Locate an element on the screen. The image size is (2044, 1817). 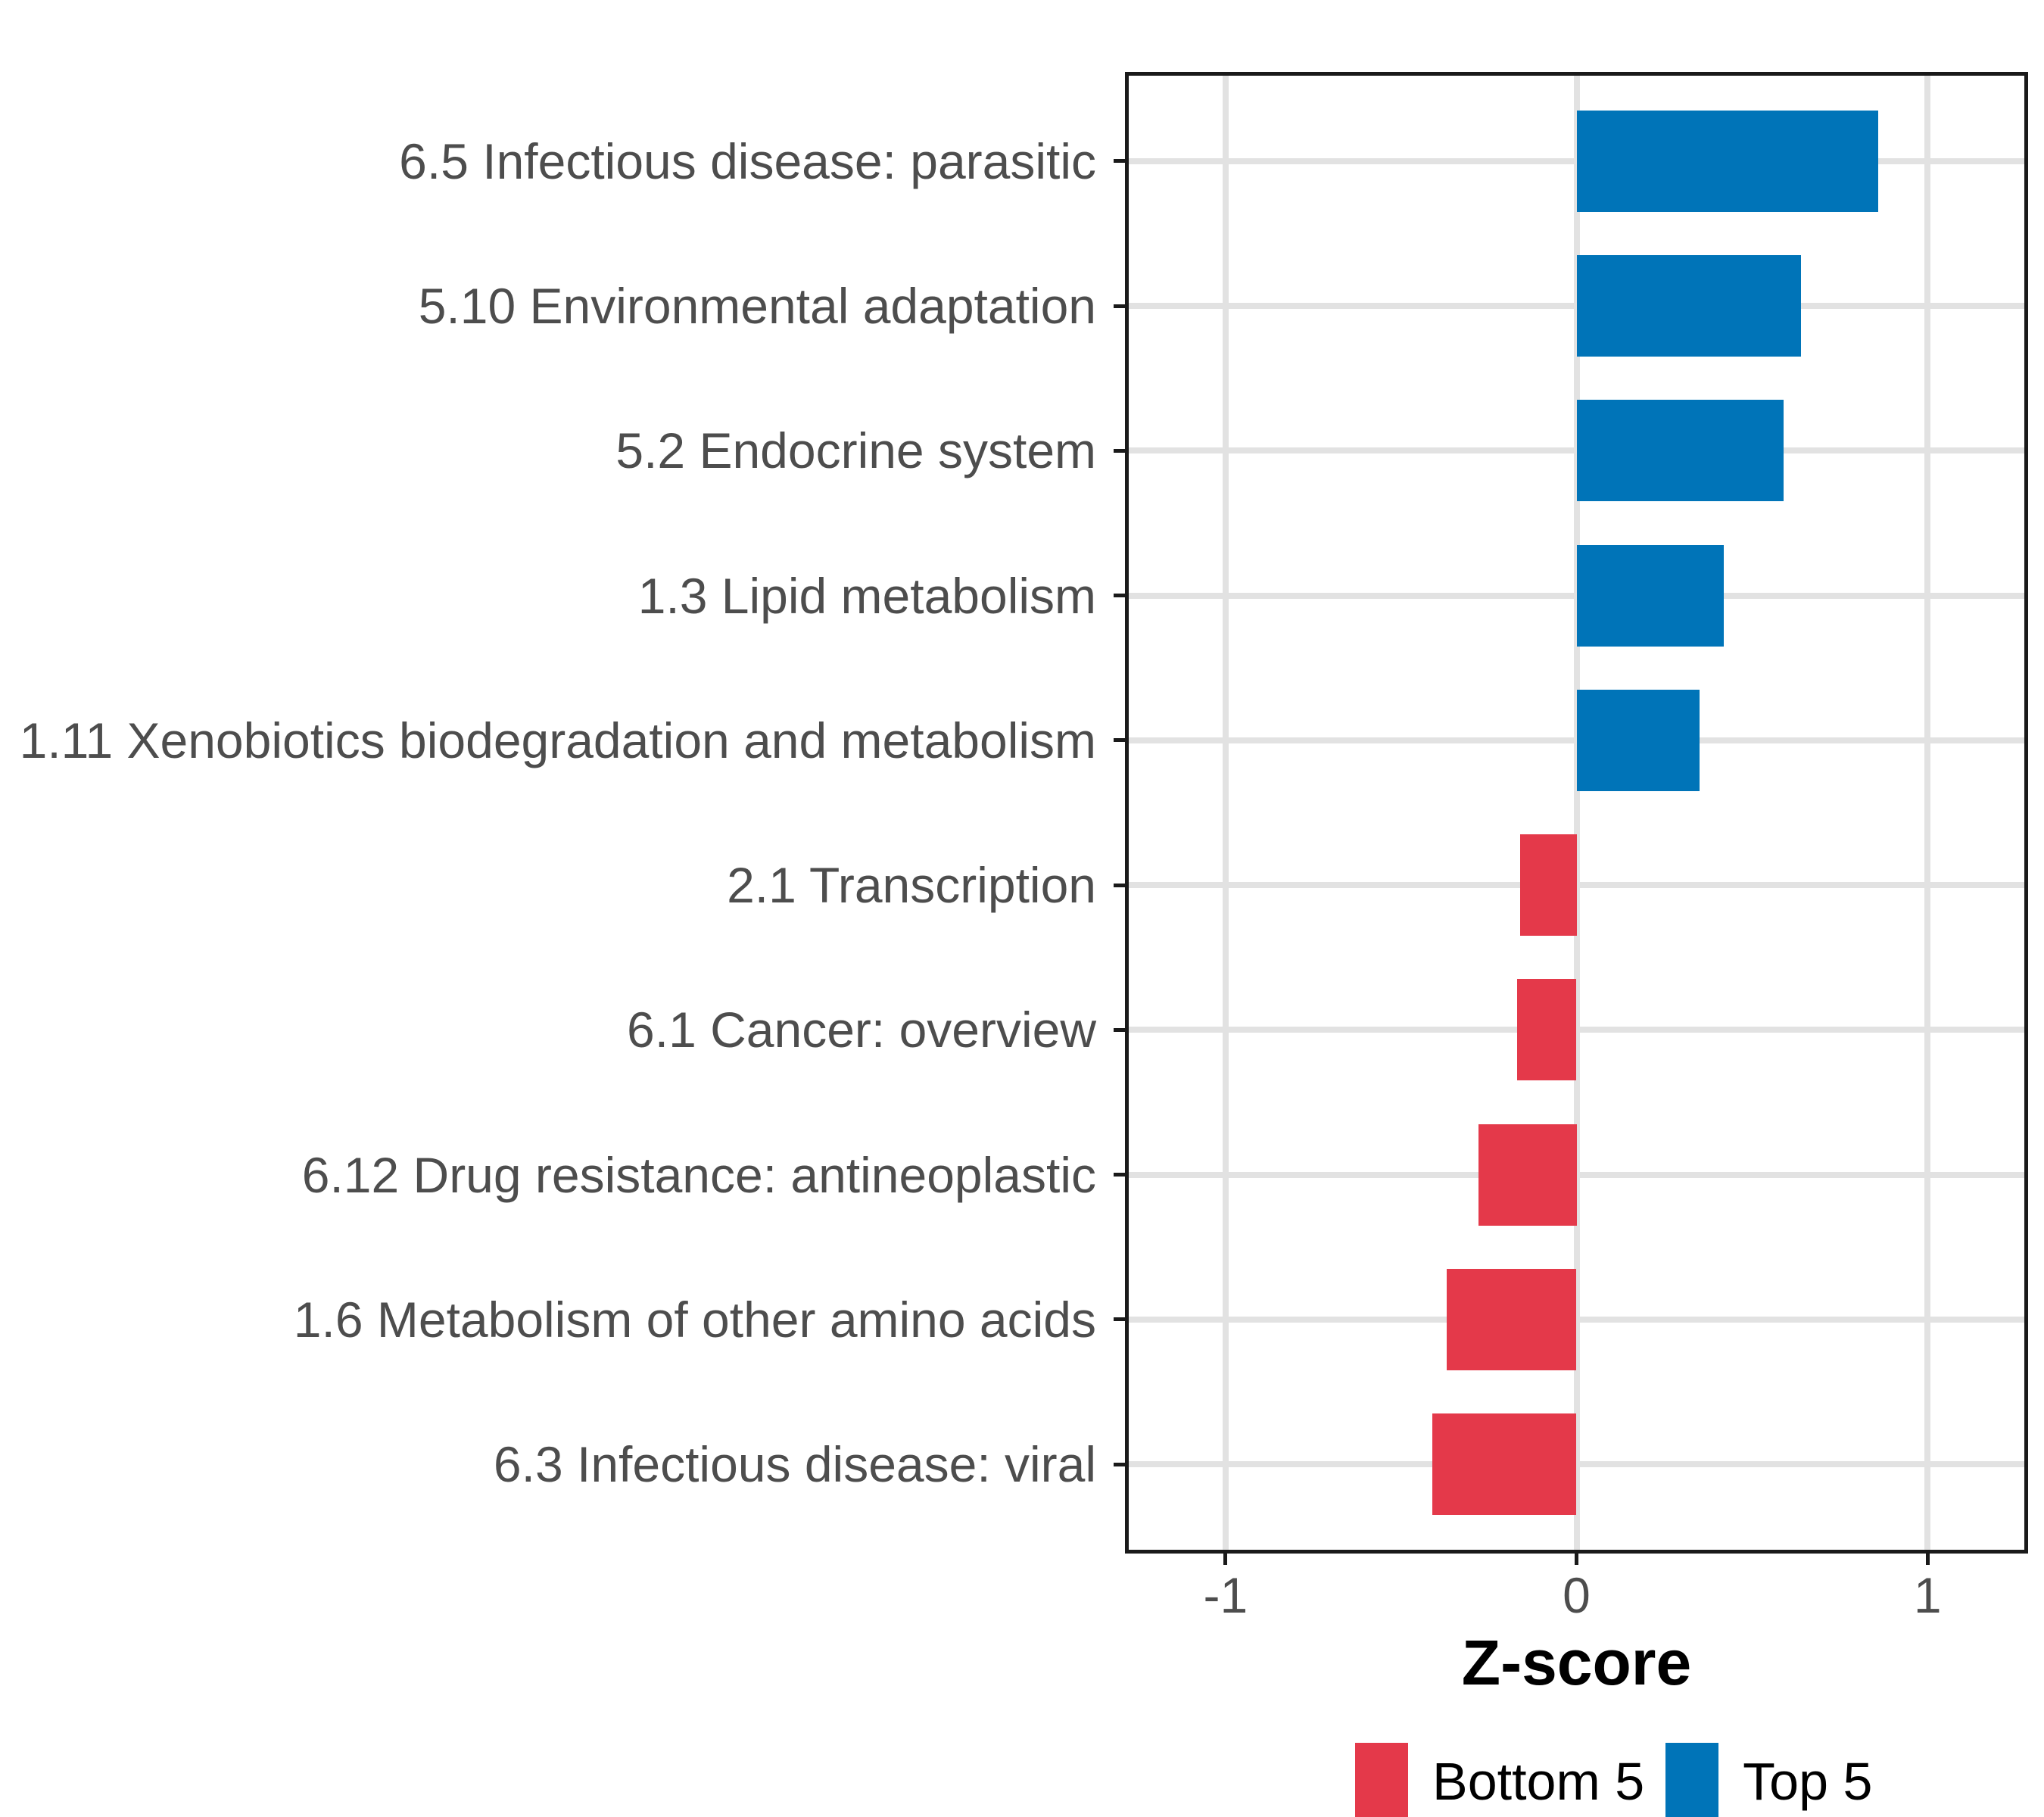
x-axis-tick-label: -1 is located at coordinates (1225, 1595).